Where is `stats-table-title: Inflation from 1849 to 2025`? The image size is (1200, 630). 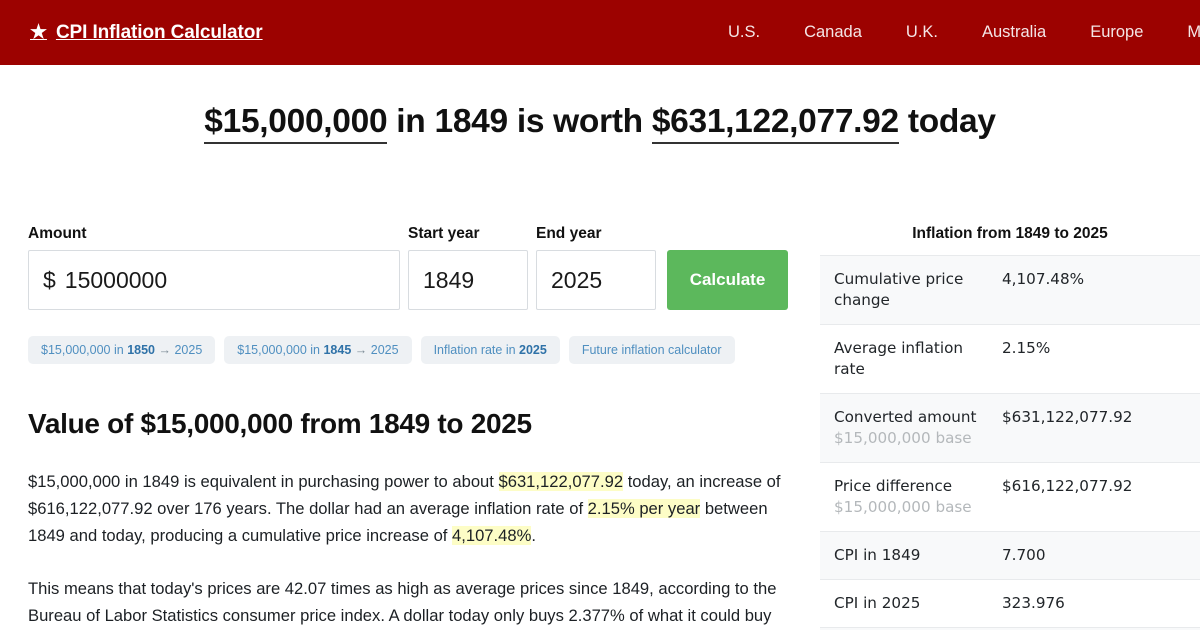
stats-table-title: Inflation from 1849 to 2025 is located at coordinates (1010, 233).